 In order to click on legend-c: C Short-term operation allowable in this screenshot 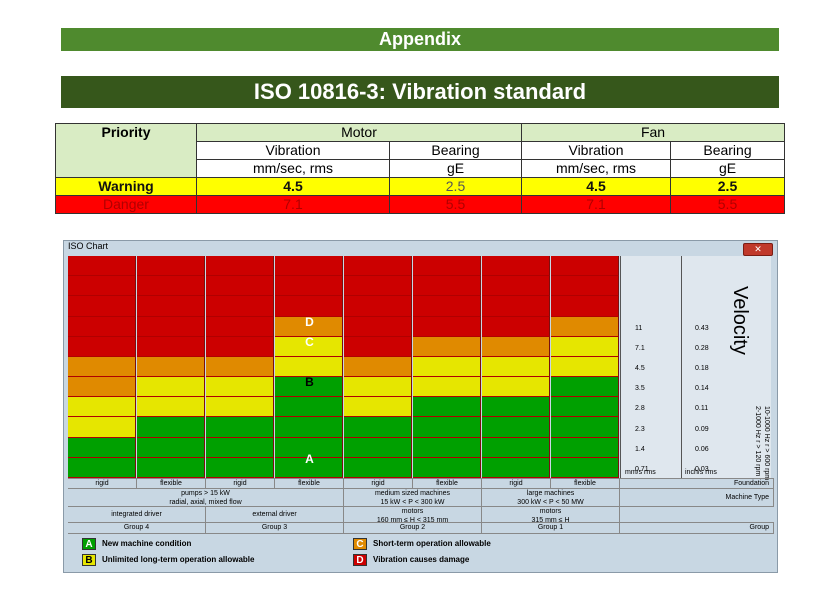, I will do `click(422, 544)`.